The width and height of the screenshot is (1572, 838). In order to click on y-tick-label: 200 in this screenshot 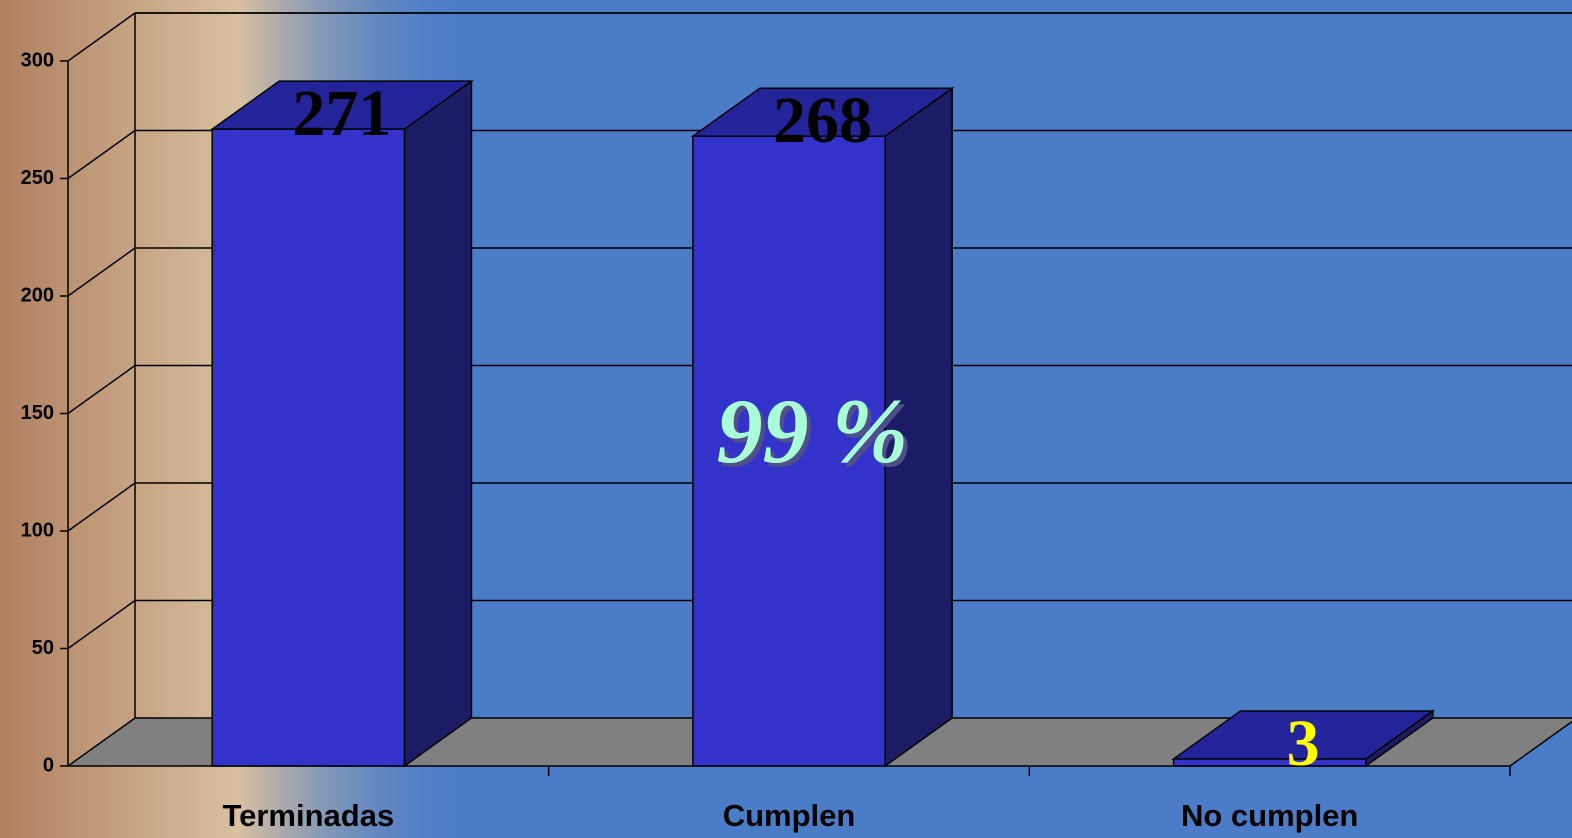, I will do `click(37, 295)`.